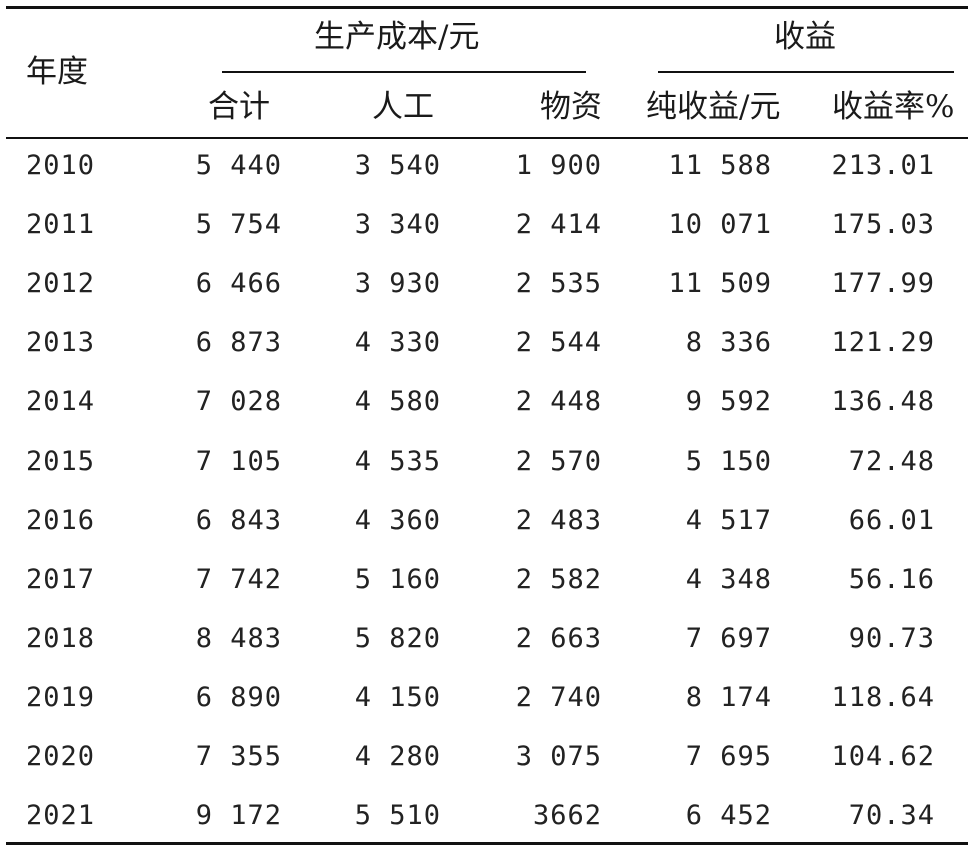 The height and width of the screenshot is (848, 976). What do you see at coordinates (61, 520) in the screenshot?
I see `cell-year: 2016` at bounding box center [61, 520].